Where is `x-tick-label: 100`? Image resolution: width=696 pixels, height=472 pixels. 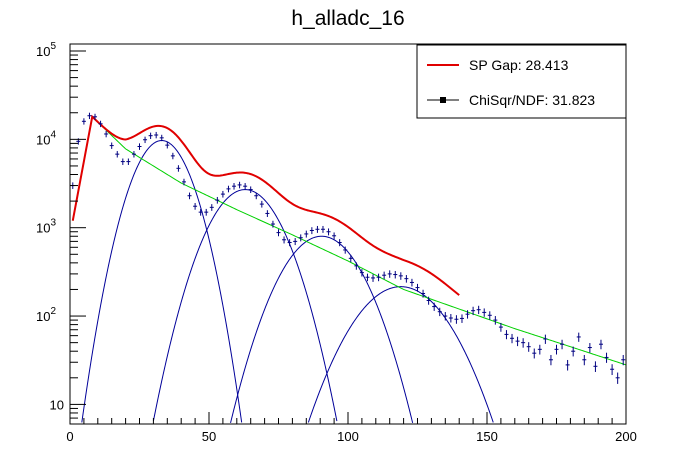 x-tick-label: 100 is located at coordinates (348, 436).